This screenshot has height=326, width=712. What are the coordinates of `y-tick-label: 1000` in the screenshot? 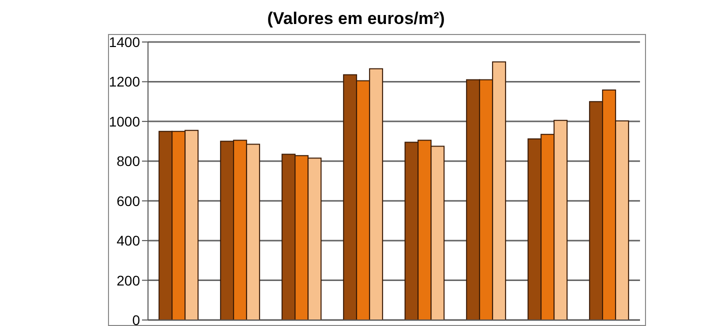 It's located at (124, 121).